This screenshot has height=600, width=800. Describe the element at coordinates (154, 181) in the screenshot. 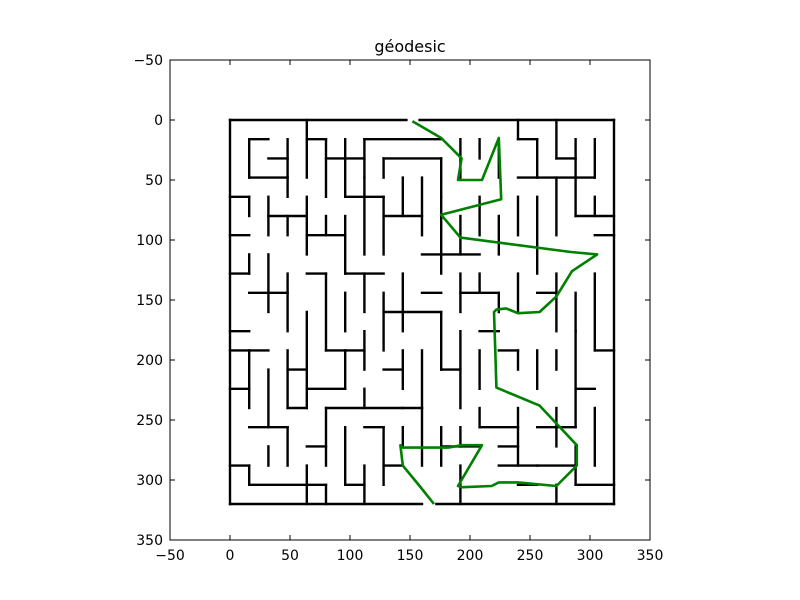

I see `y-tick-label: 50` at that location.